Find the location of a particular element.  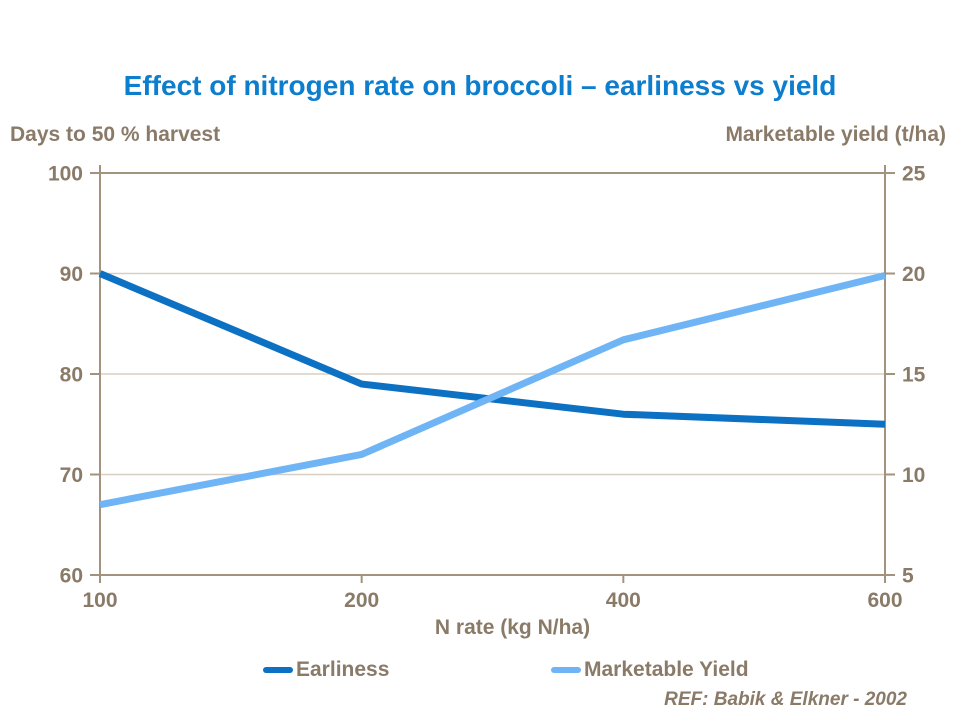

x-axis-tick-label: 200 is located at coordinates (361, 600).